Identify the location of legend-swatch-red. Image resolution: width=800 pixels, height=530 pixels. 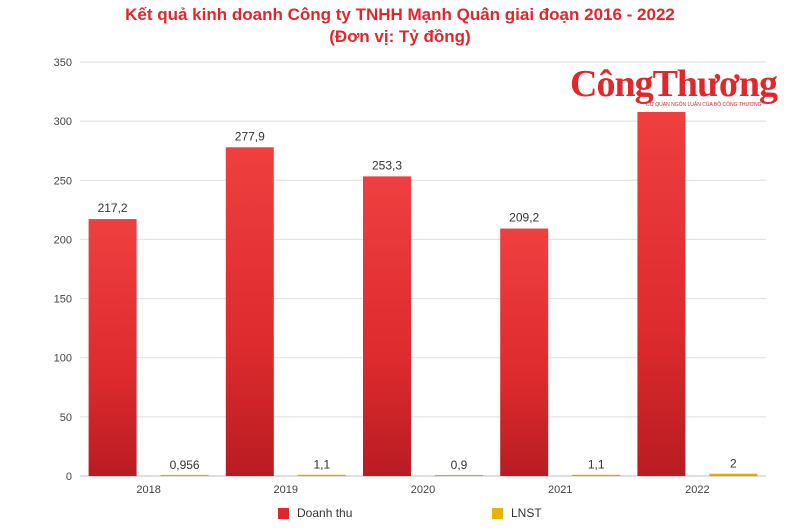
(283, 513).